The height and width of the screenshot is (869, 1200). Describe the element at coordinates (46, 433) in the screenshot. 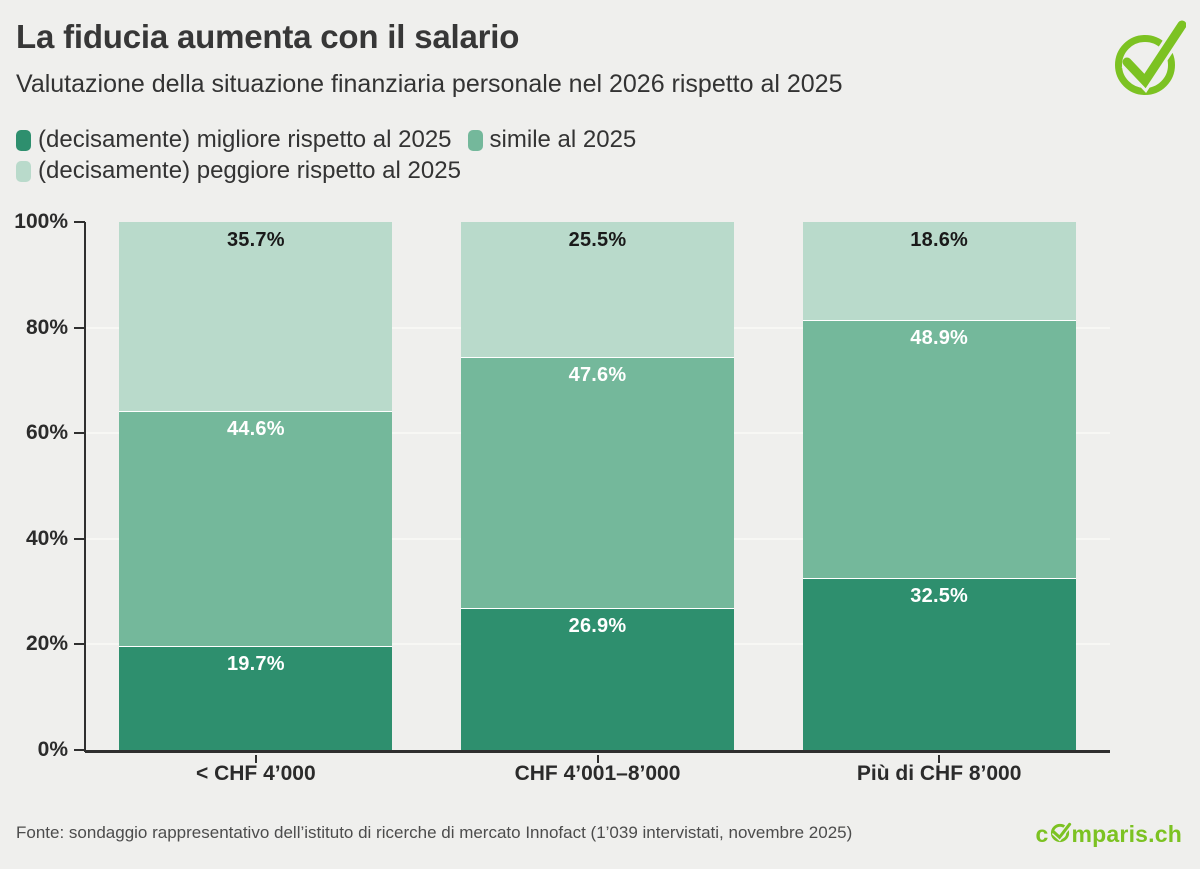

I see `y-tick-label: 60%` at that location.